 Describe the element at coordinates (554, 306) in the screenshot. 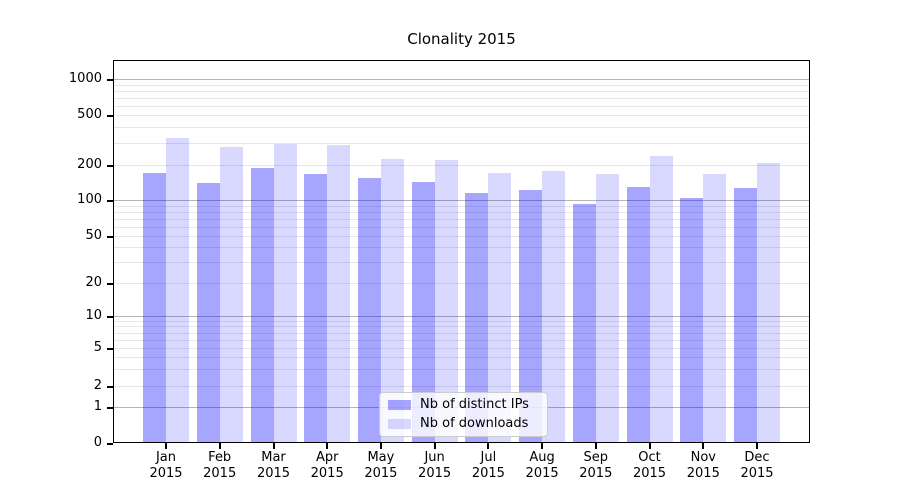

I see `bar-downloads-aug` at that location.